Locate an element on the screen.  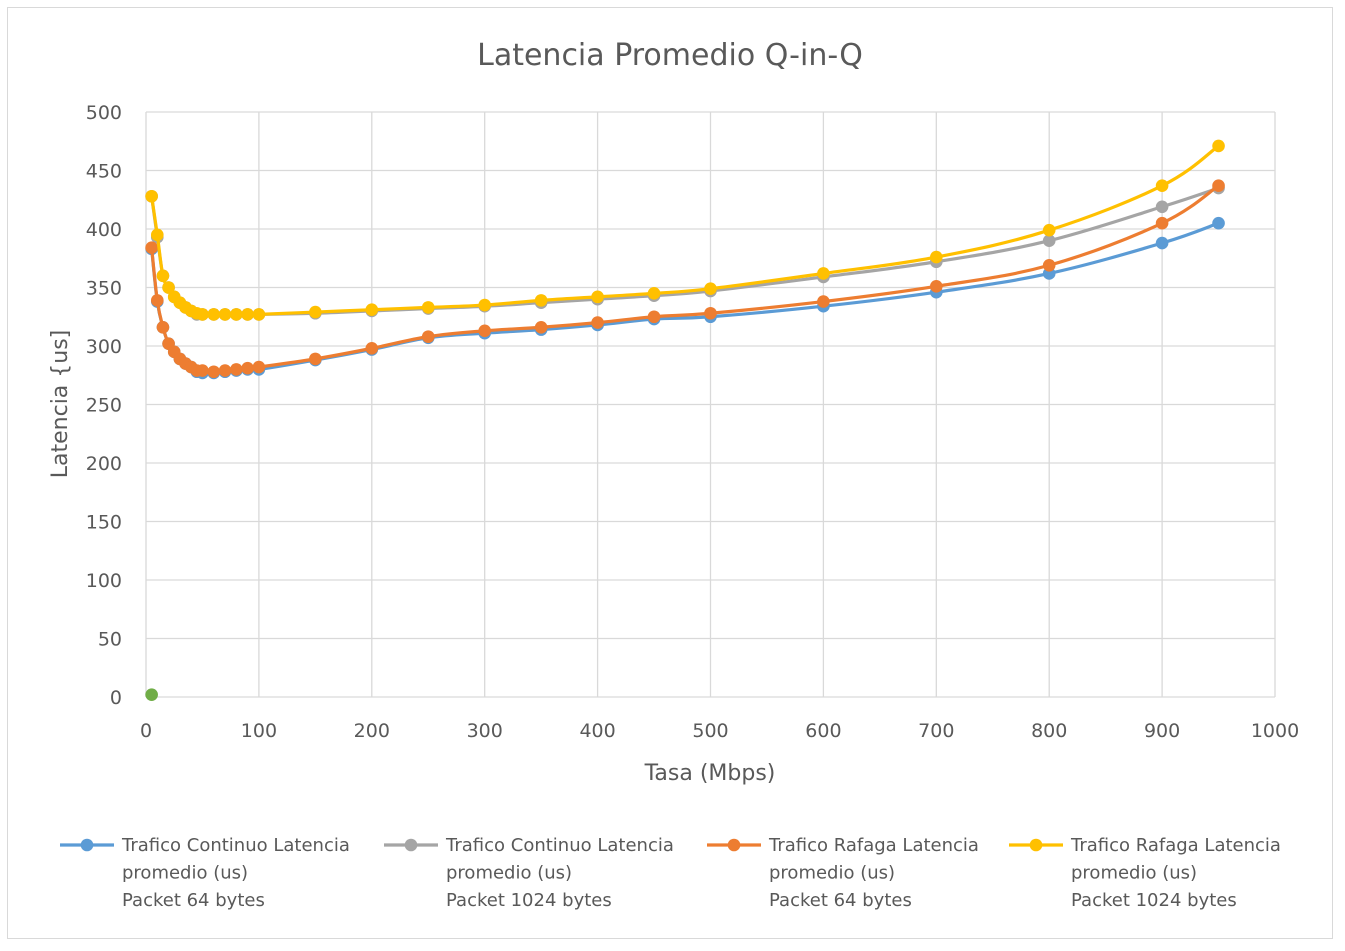
legend-label-3-line-1: promedio (us) is located at coordinates (1134, 873).